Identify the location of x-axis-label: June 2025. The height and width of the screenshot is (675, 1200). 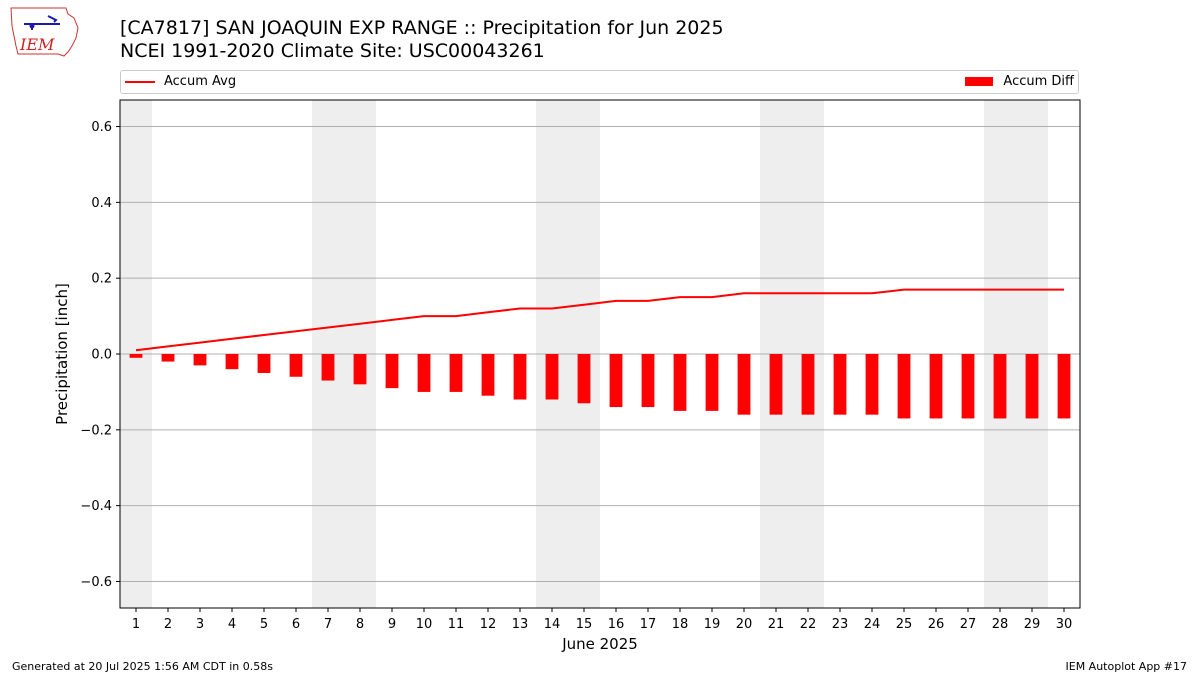
(599, 644).